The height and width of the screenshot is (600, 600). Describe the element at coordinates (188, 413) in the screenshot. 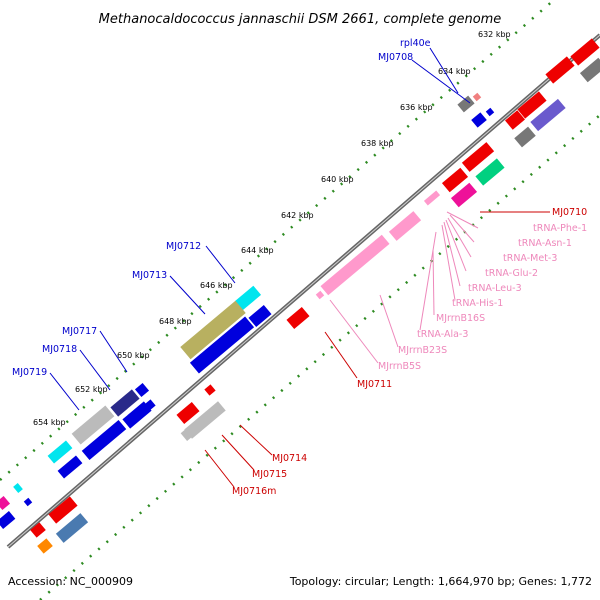

I see `gene-red-mj0714` at that location.